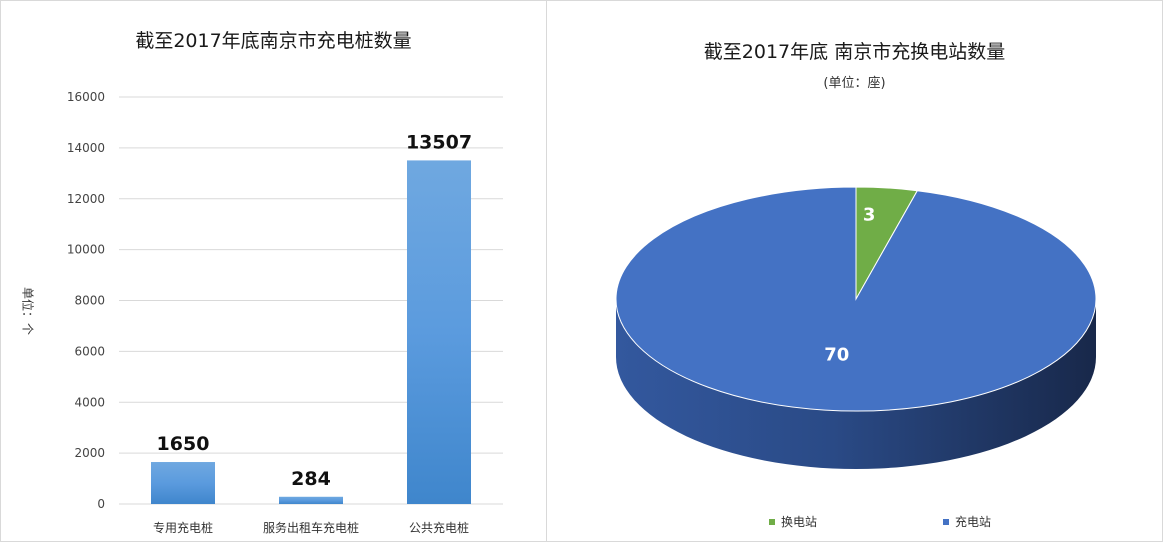  I want to click on bar-x-ticks: 专用充电桩 服务出租车充电桩 公共充电桩, so click(311, 527).